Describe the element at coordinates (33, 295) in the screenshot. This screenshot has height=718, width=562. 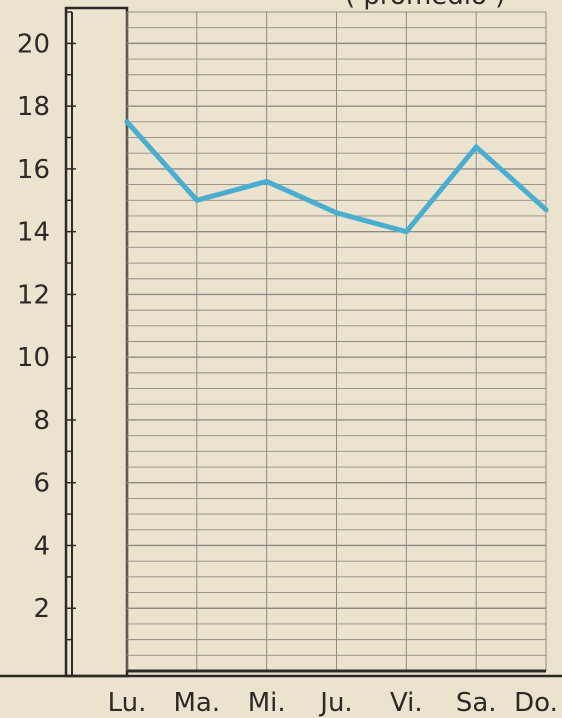
I see `y-tick-label: 12` at that location.